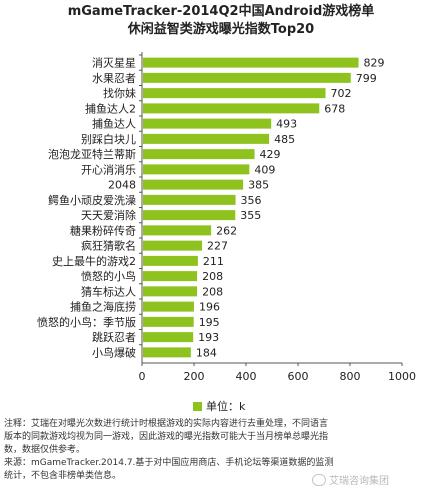 This screenshot has height=491, width=442. I want to click on category-label: 捕鱼之海底捞, so click(103, 307).